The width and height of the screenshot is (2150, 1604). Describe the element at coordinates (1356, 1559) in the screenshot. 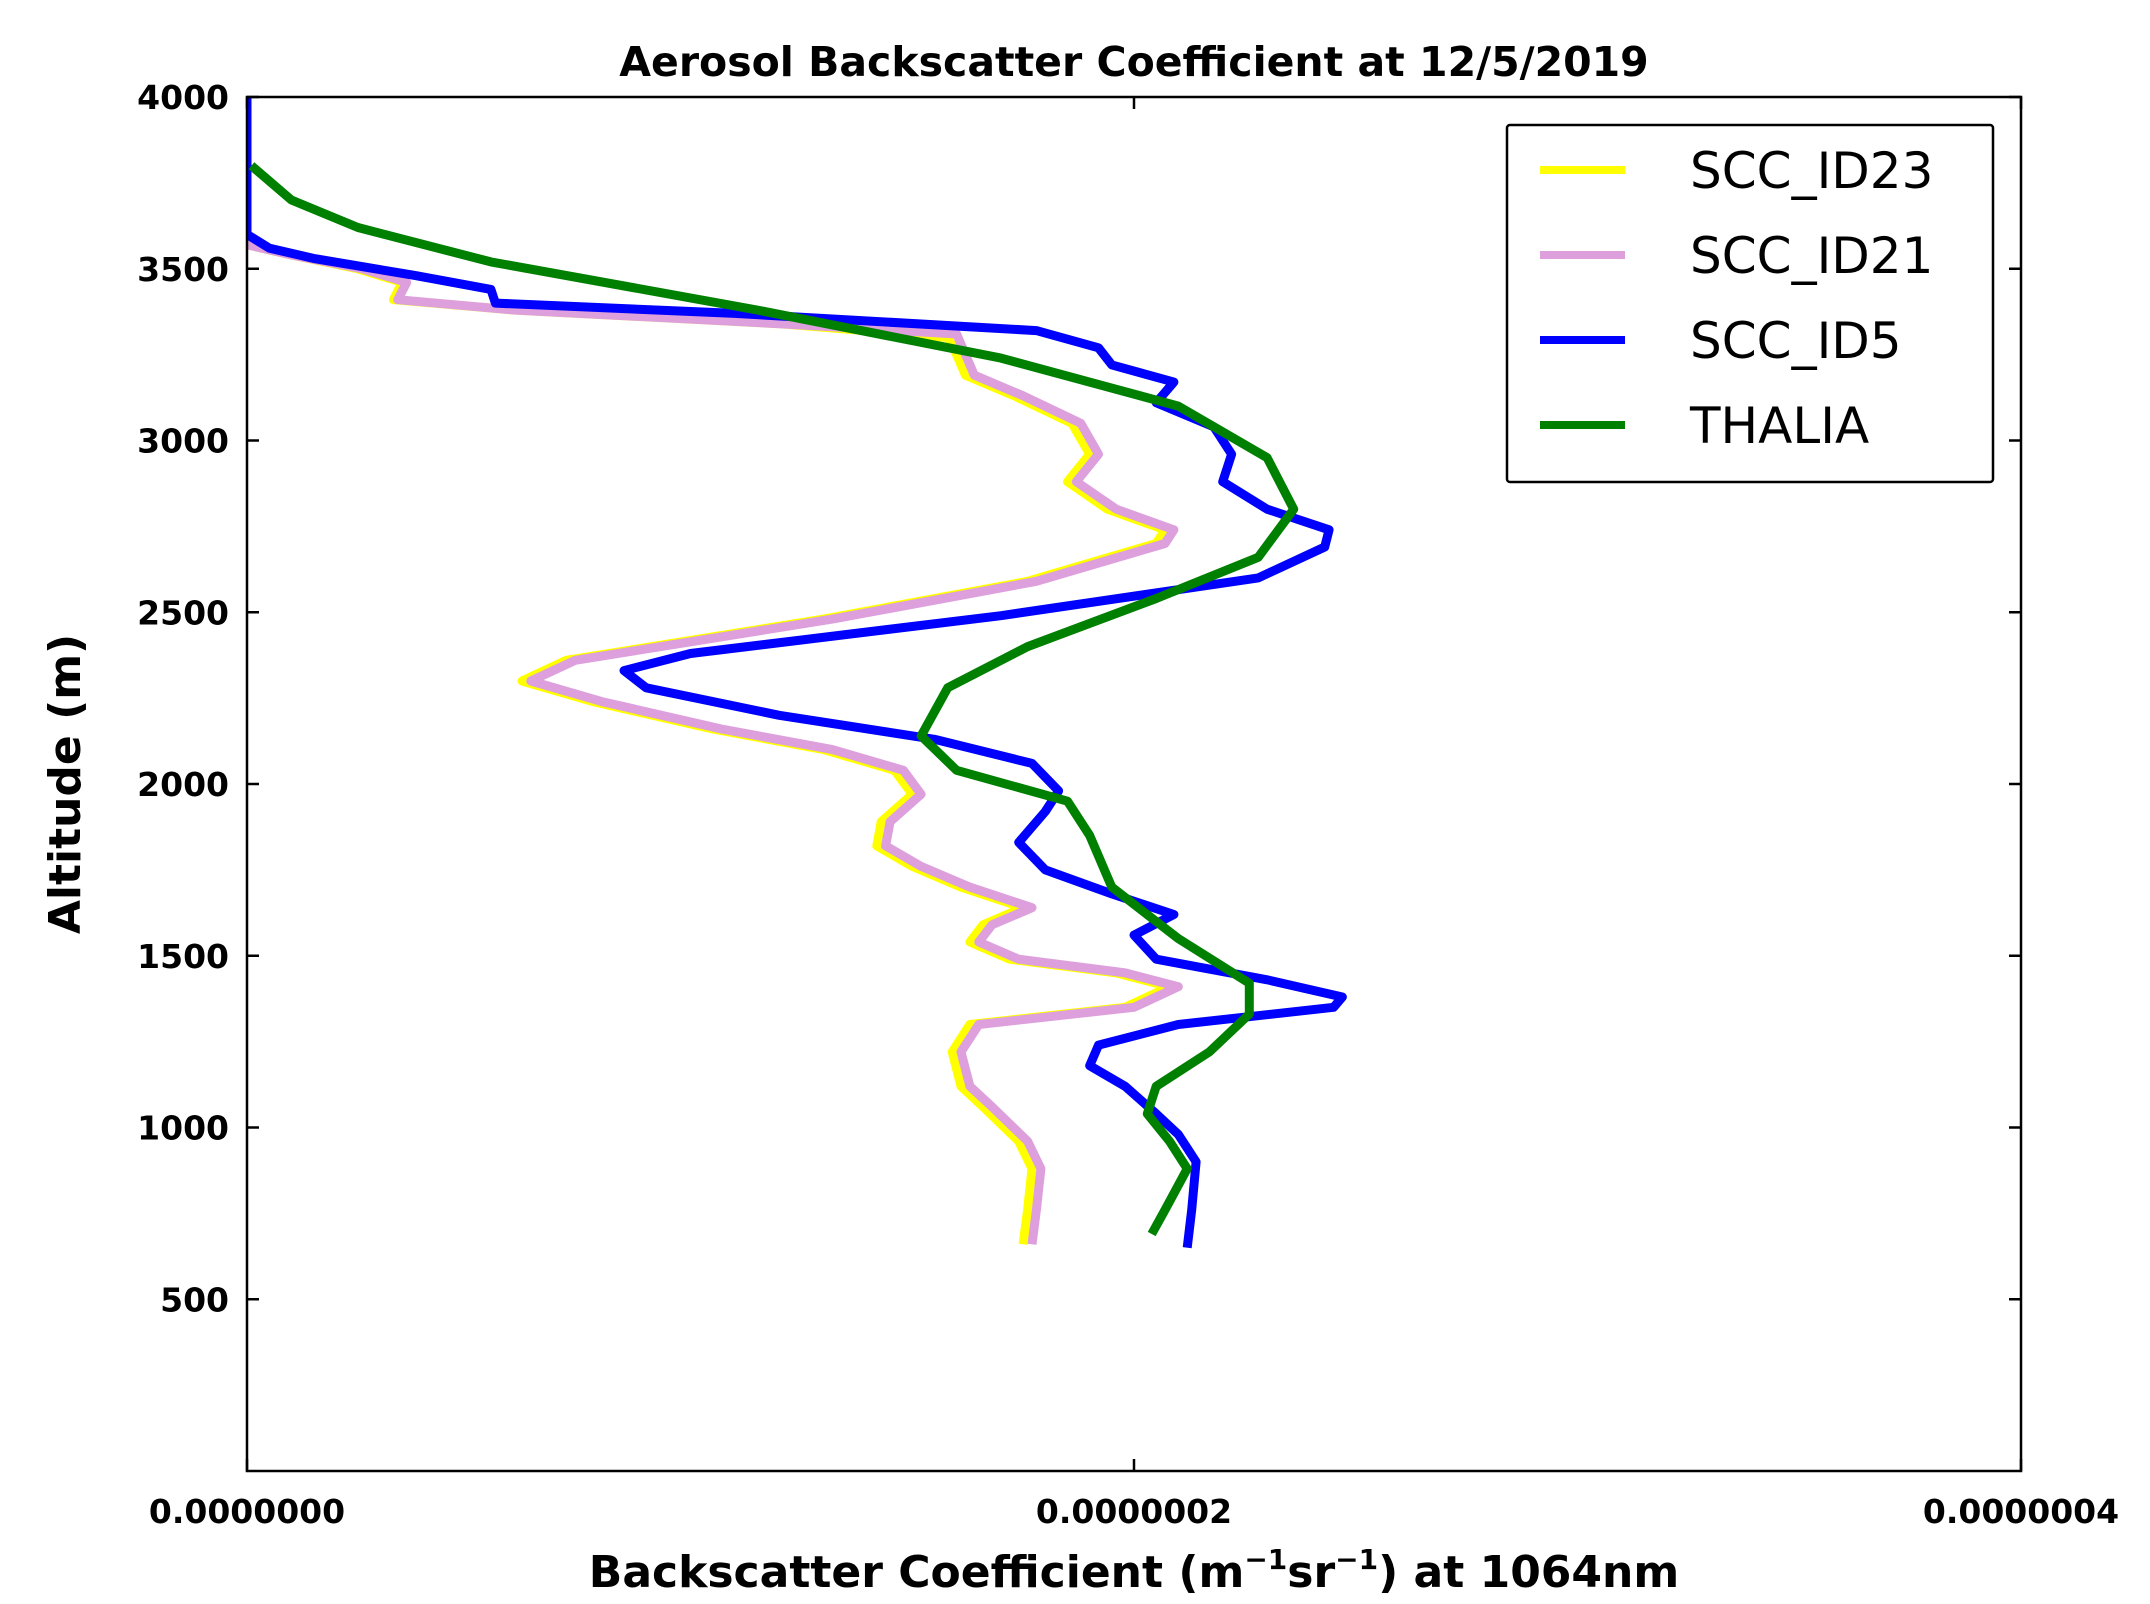

I see `x-axis-label-sr-exponent: −1` at that location.